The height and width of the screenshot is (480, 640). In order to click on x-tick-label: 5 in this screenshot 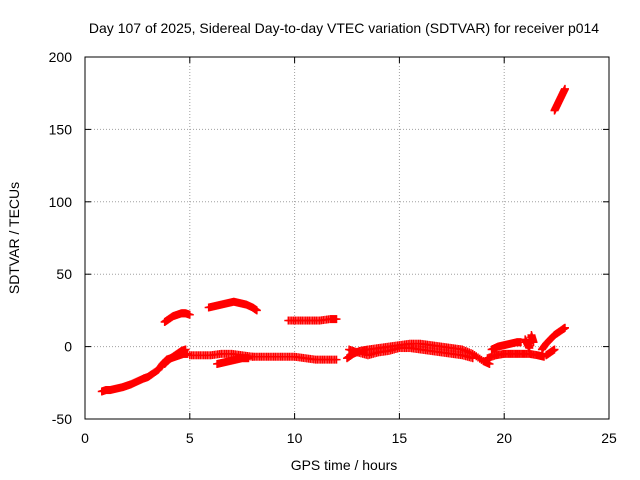, I will do `click(190, 438)`.